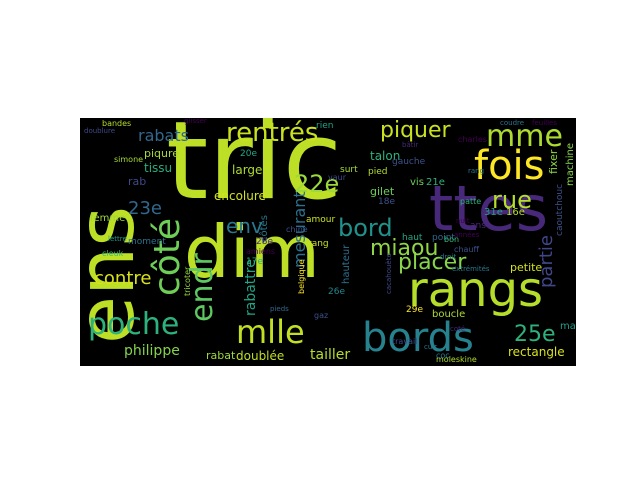 This screenshot has height=480, width=640. I want to click on cloud-word: pieds, so click(279, 309).